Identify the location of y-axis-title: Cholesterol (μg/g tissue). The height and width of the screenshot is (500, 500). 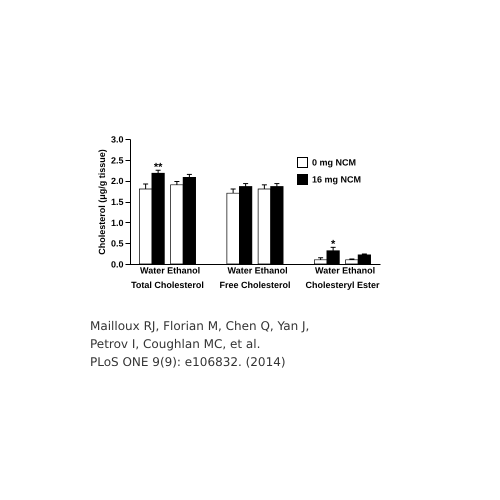
(101, 202).